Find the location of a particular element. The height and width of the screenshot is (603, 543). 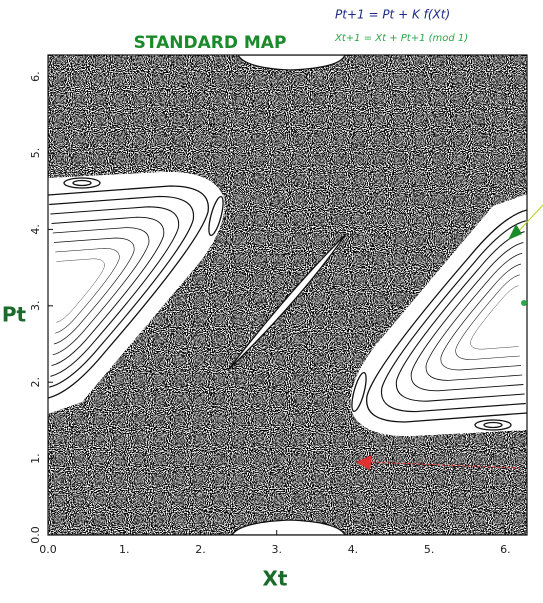

x-tick-label: 0.0 is located at coordinates (48, 549).